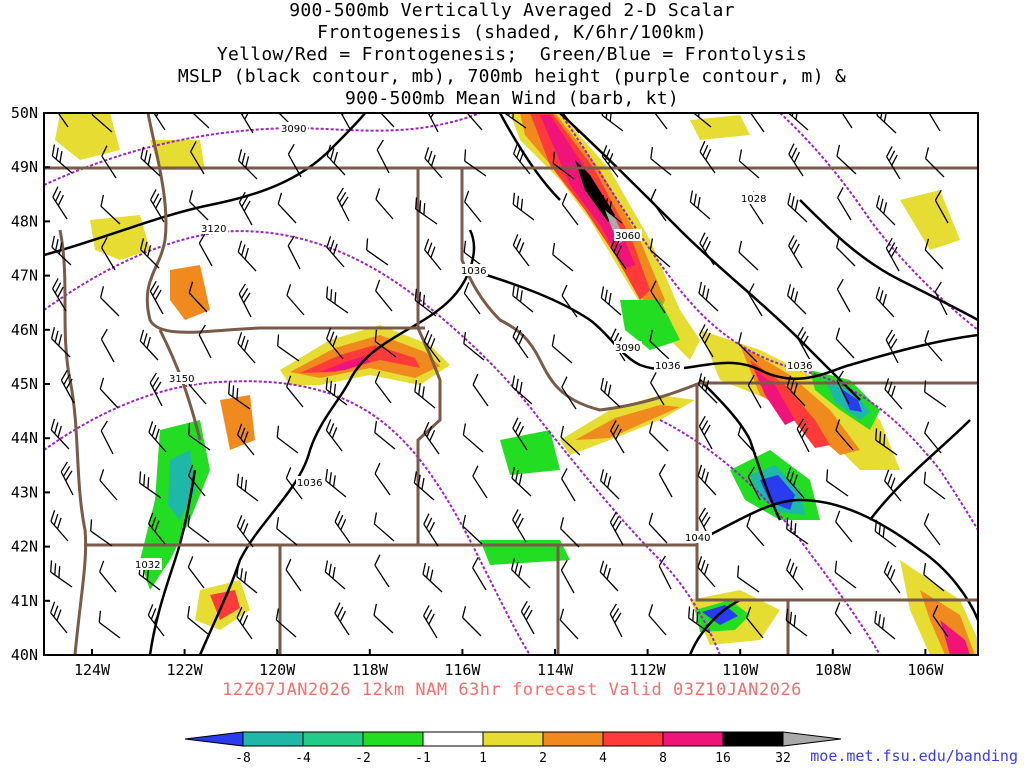 Image resolution: width=1024 pixels, height=768 pixels. What do you see at coordinates (277, 670) in the screenshot?
I see `lon-label: 120W` at bounding box center [277, 670].